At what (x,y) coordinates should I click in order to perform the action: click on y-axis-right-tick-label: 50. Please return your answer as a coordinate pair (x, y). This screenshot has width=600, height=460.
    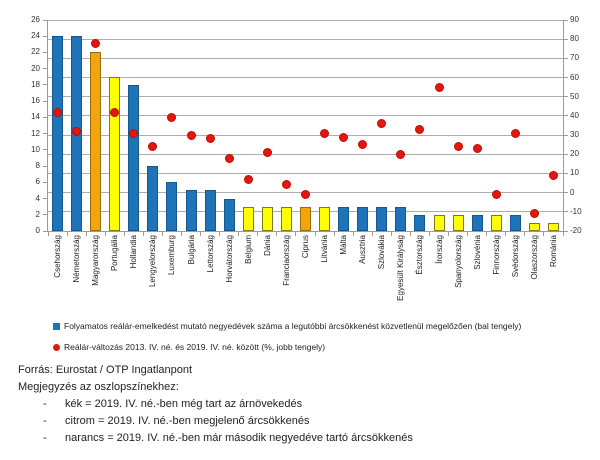
    Looking at the image, I should click on (574, 96).